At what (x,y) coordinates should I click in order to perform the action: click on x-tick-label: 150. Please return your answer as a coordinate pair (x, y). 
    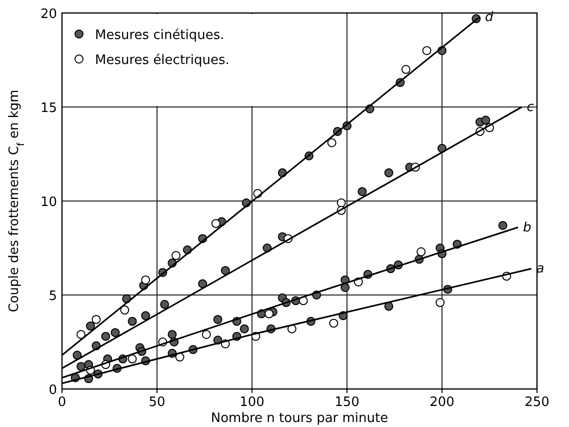
    Looking at the image, I should click on (347, 402).